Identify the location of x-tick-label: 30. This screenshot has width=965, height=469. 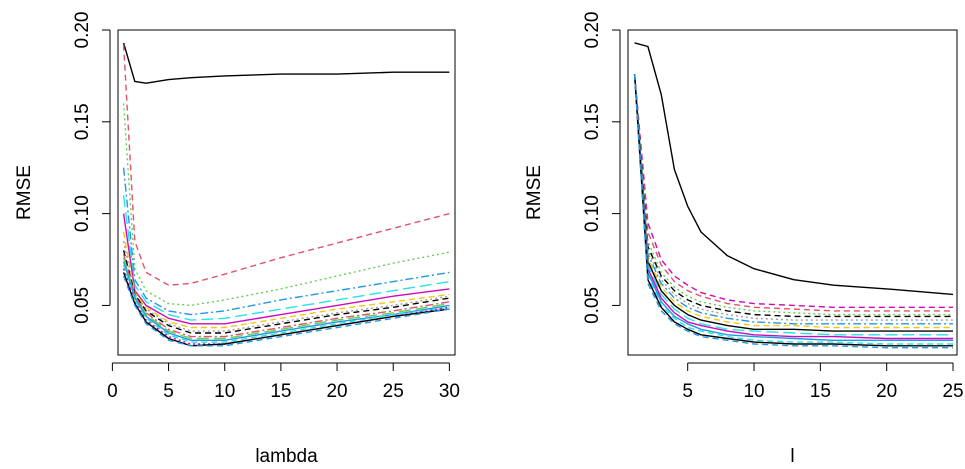
(449, 391).